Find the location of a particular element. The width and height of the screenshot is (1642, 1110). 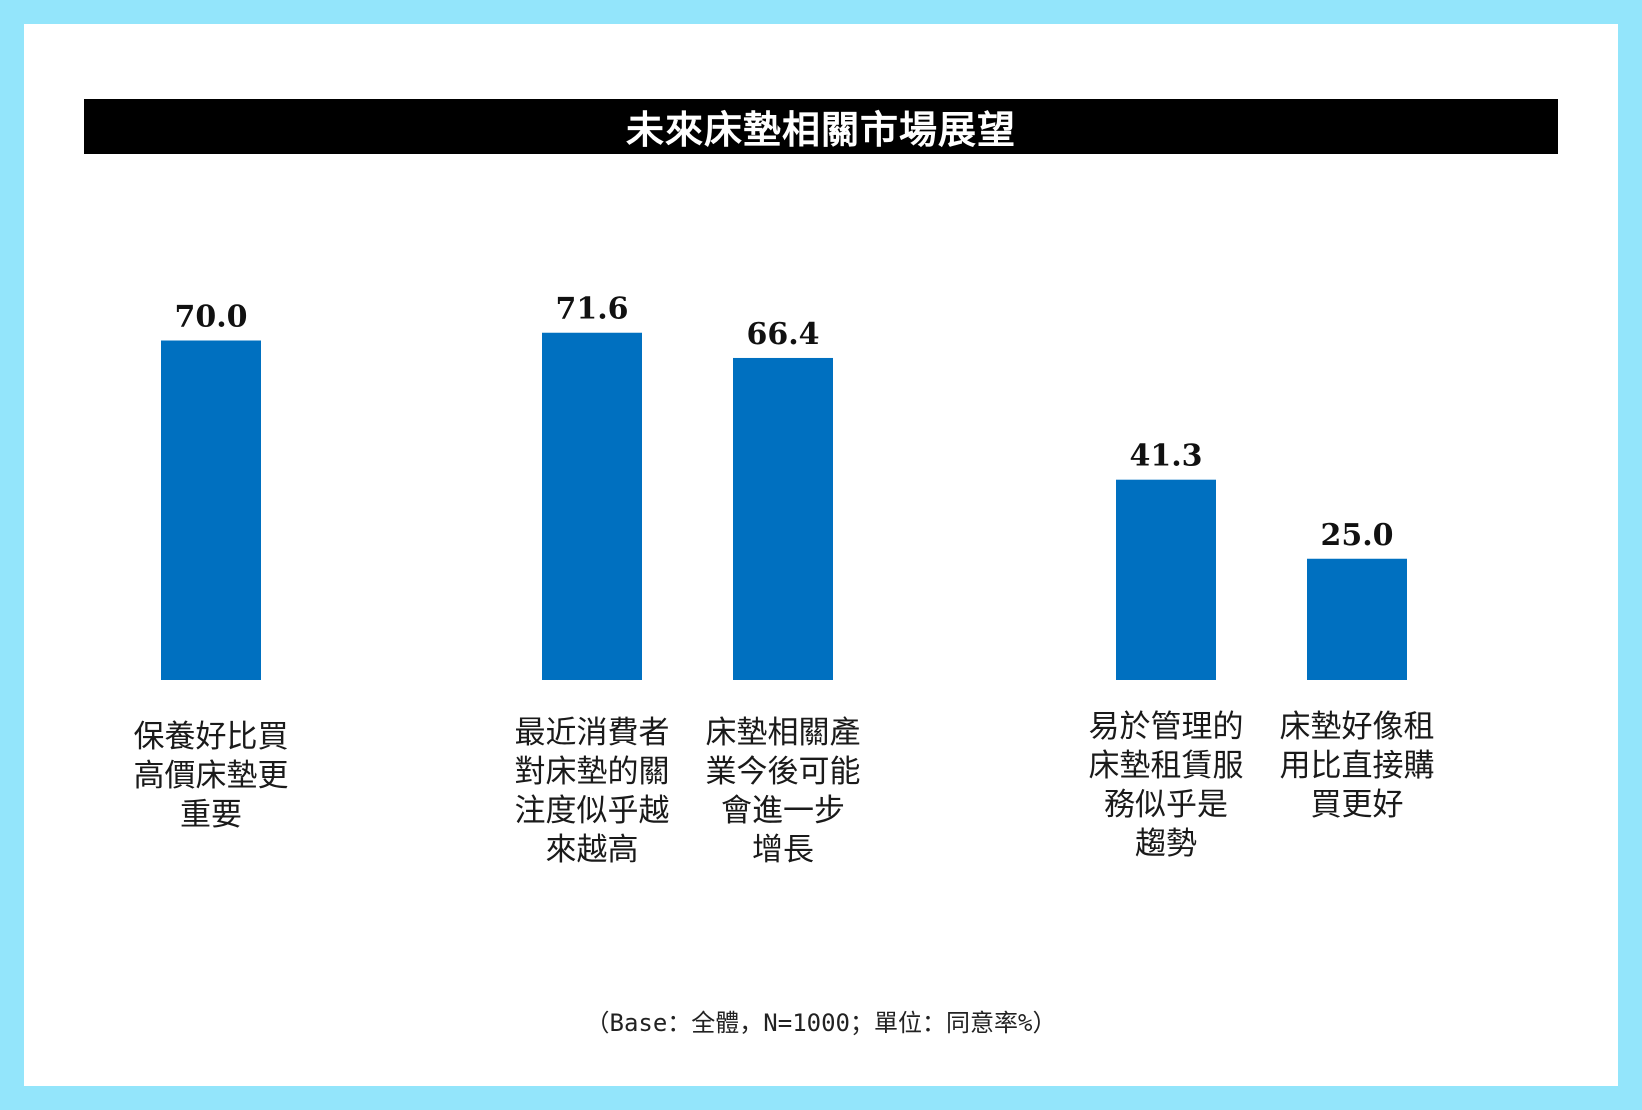

category-label-line: 增長 is located at coordinates (783, 850).